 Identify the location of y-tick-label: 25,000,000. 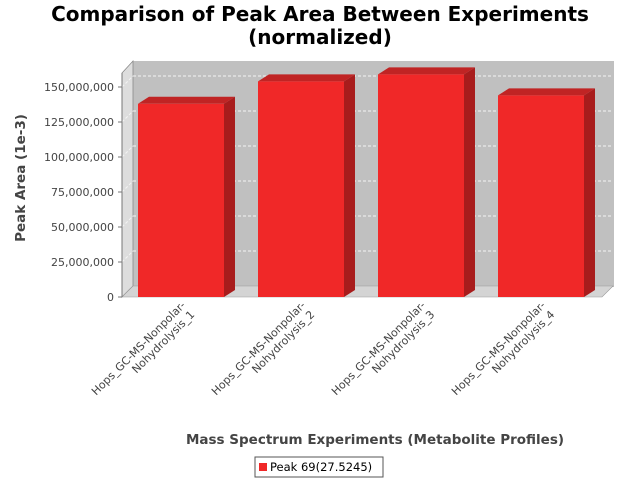
(82, 262).